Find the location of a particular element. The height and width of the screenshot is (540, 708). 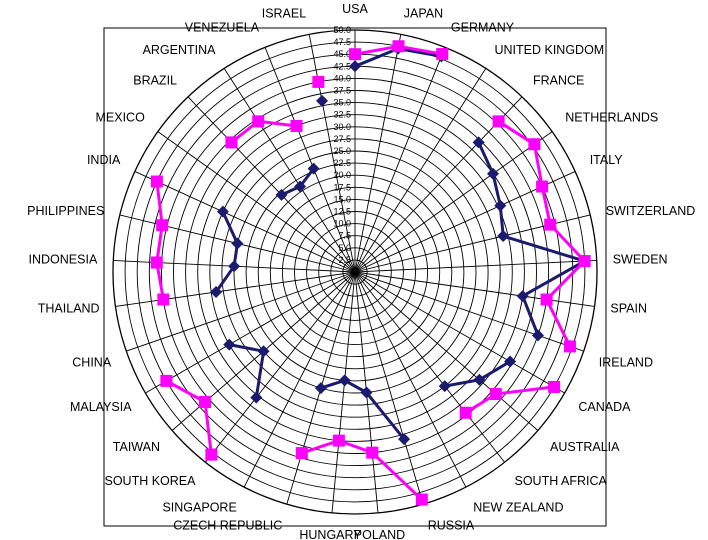

category-label: INDONESIA is located at coordinates (63, 260).